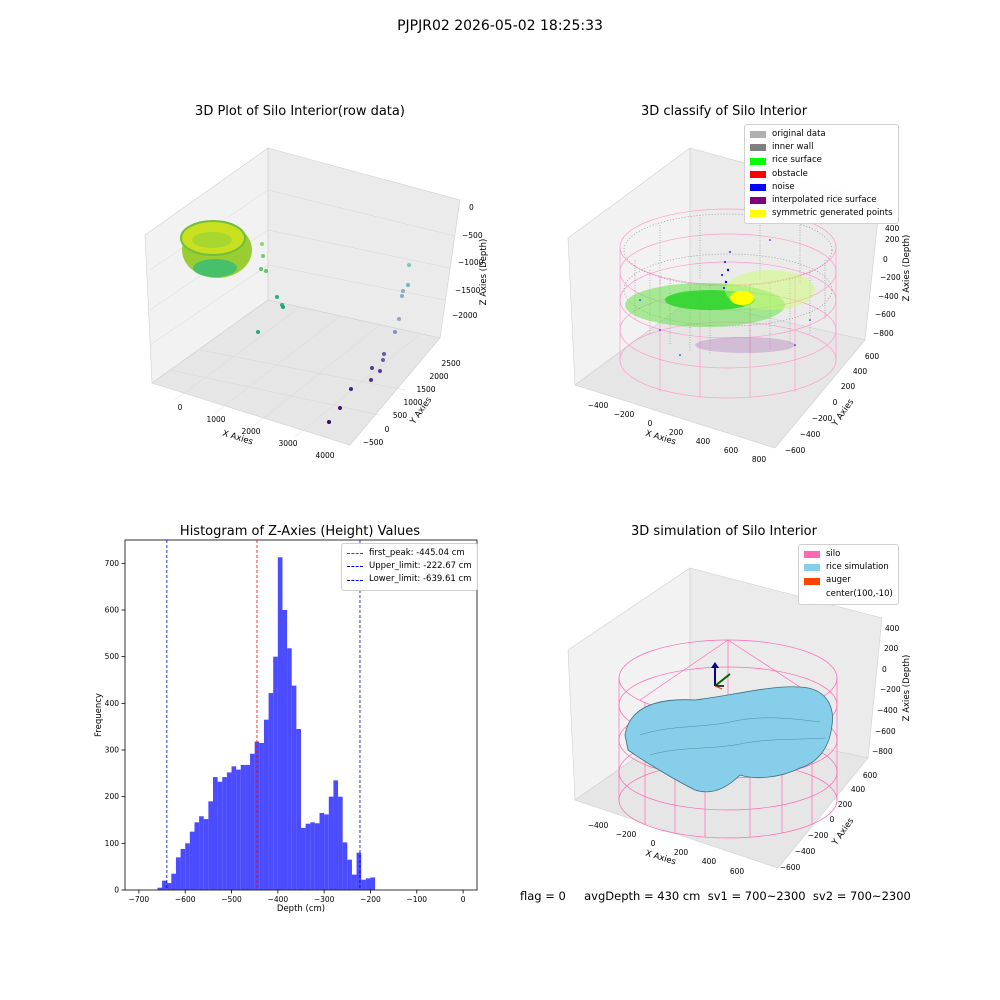 This screenshot has height=1000, width=1000. I want to click on svg-text: −1500, so click(468, 290).